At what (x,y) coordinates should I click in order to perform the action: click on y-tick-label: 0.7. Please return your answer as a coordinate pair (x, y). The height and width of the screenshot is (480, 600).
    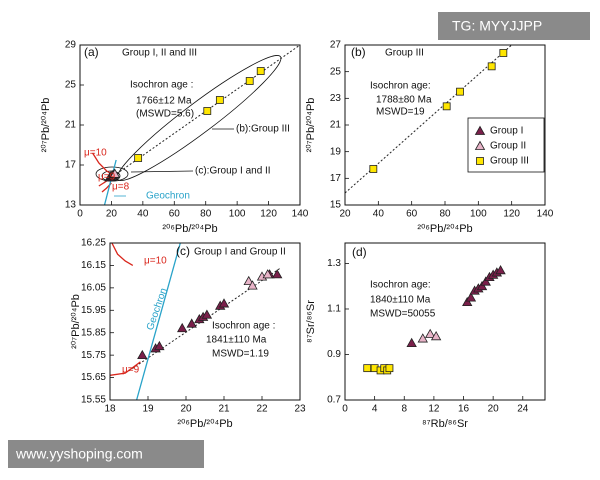
    Looking at the image, I should click on (334, 400).